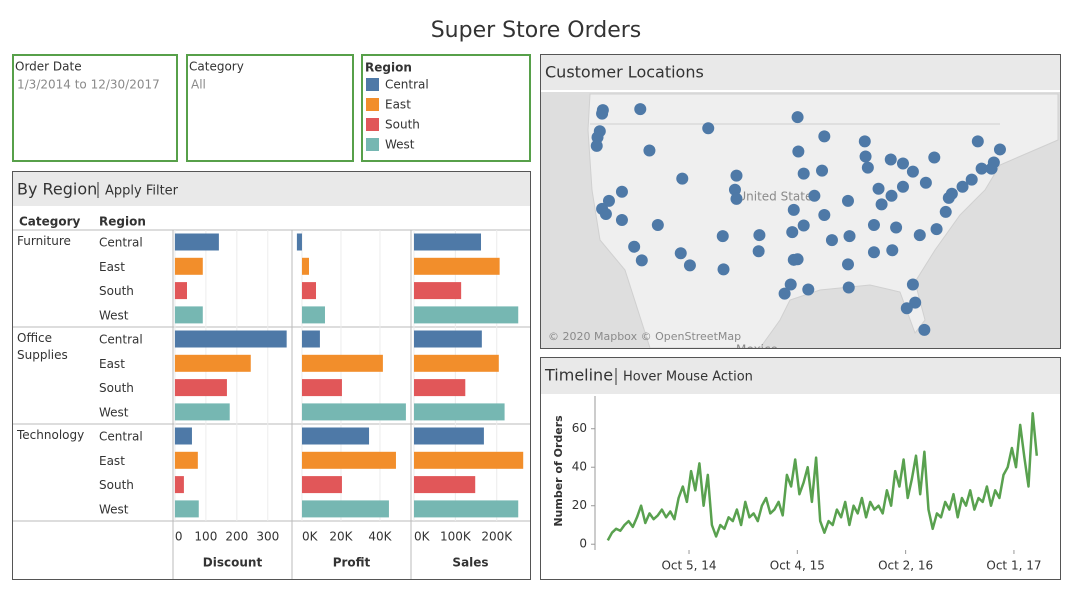 This screenshot has height=591, width=1072. What do you see at coordinates (578, 375) in the screenshot?
I see `panel-title: Timeline` at bounding box center [578, 375].